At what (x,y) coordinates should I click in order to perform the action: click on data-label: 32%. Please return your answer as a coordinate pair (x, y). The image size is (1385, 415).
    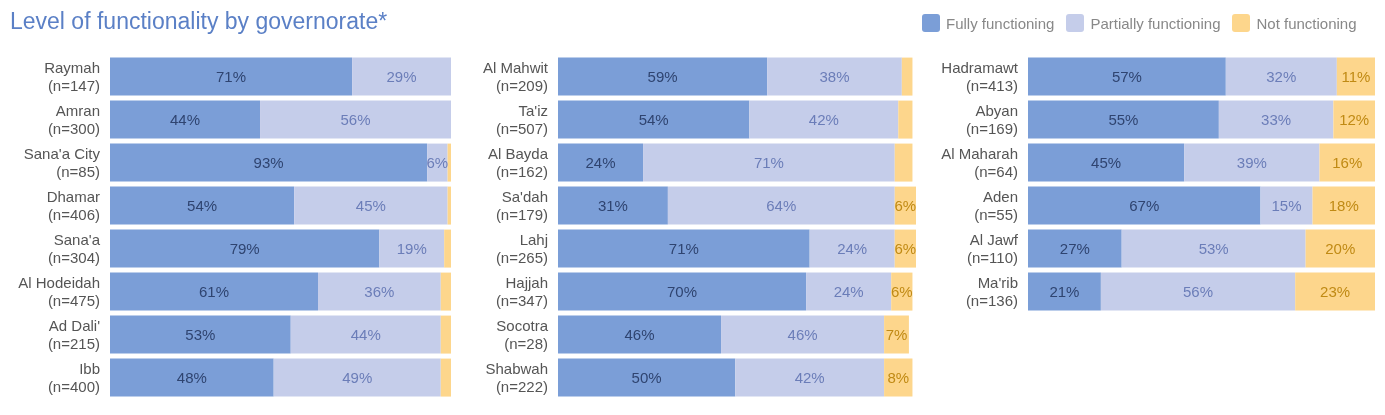
    Looking at the image, I should click on (1281, 76).